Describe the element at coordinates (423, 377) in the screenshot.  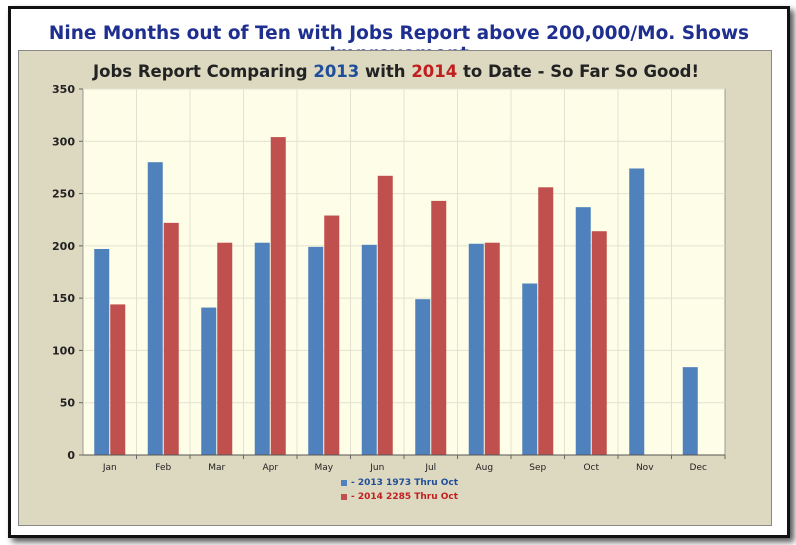
I see `bar-2013-jul` at that location.